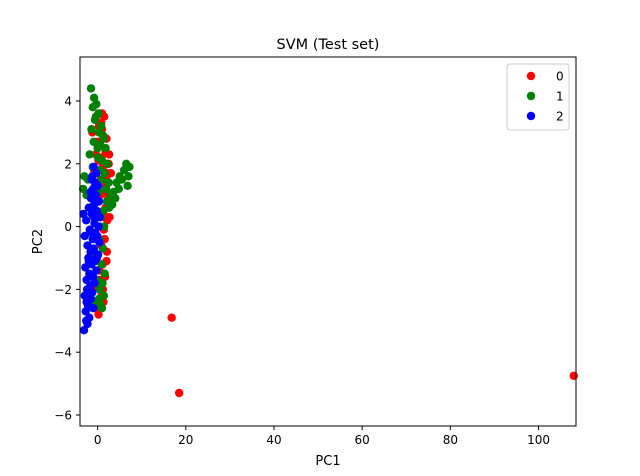 The height and width of the screenshot is (476, 640). Describe the element at coordinates (68, 227) in the screenshot. I see `y-tick-label: 0` at that location.